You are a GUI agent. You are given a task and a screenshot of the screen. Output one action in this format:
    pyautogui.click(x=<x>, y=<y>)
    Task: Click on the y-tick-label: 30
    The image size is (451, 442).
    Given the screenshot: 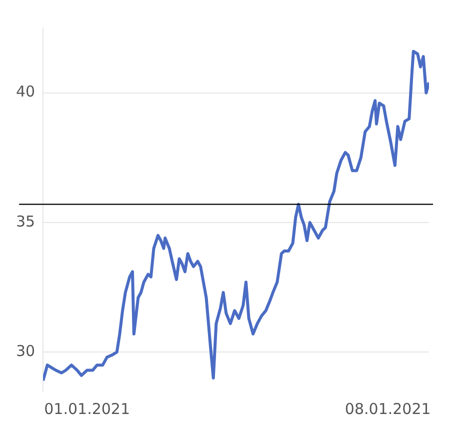 What is the action you would take?
    pyautogui.click(x=26, y=351)
    